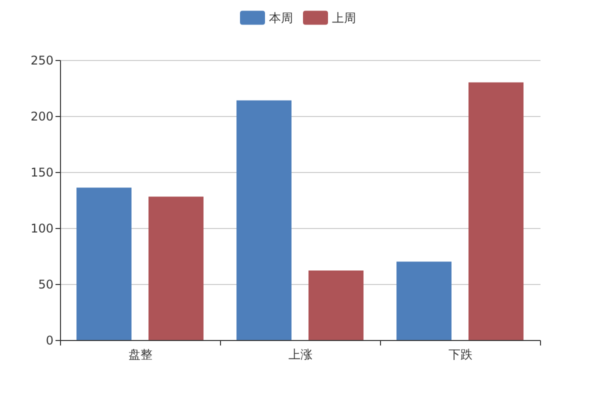  What do you see at coordinates (42, 173) in the screenshot?
I see `y-tick-label: 150` at bounding box center [42, 173].